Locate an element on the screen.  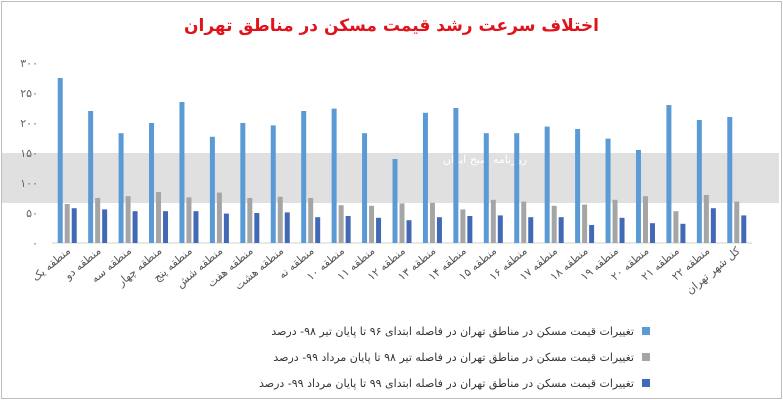
chart-title: اختلاف سرعت رشد قیمت مسکن در مناطق تهران is located at coordinates (391, 26).